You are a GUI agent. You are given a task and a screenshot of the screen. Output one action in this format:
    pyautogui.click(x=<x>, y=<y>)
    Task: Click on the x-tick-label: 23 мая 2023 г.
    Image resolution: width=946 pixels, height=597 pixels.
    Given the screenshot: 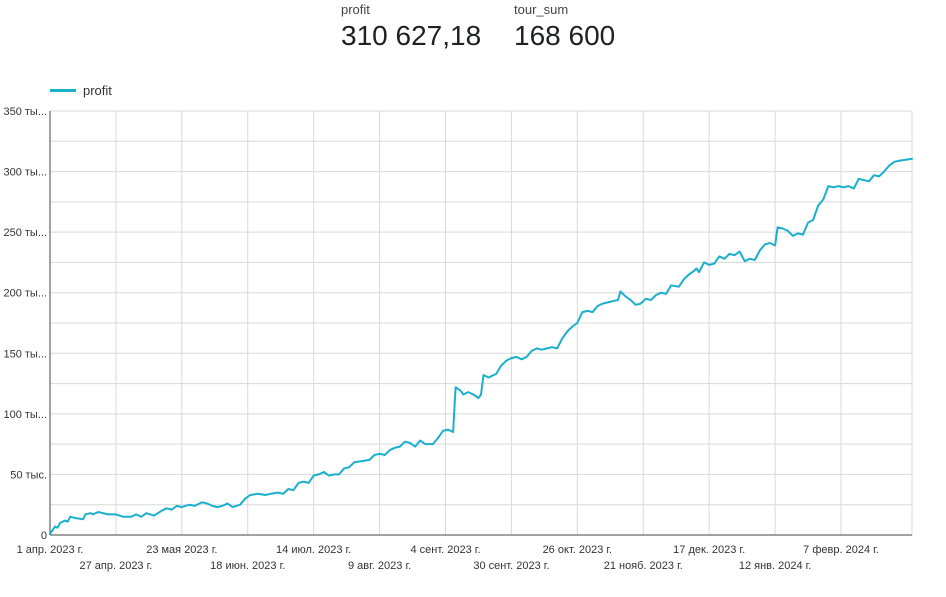 What is the action you would take?
    pyautogui.click(x=181, y=550)
    